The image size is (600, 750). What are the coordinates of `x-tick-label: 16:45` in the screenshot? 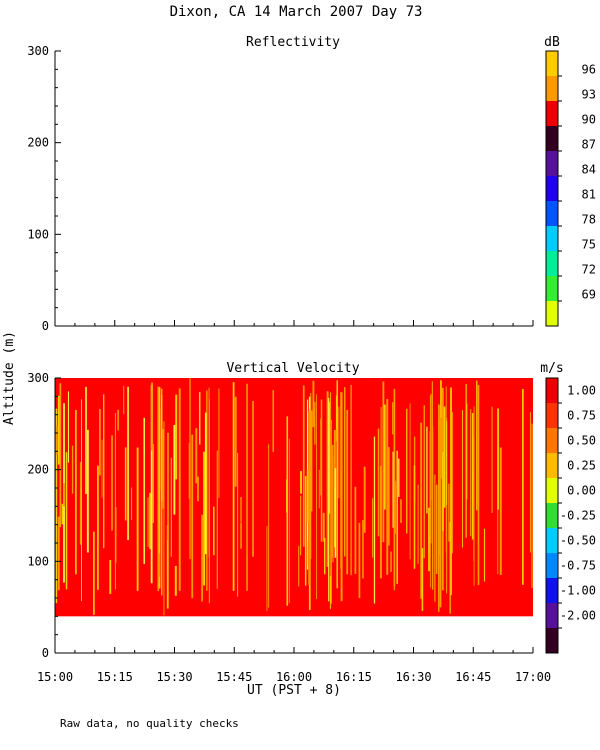 It's located at (473, 677).